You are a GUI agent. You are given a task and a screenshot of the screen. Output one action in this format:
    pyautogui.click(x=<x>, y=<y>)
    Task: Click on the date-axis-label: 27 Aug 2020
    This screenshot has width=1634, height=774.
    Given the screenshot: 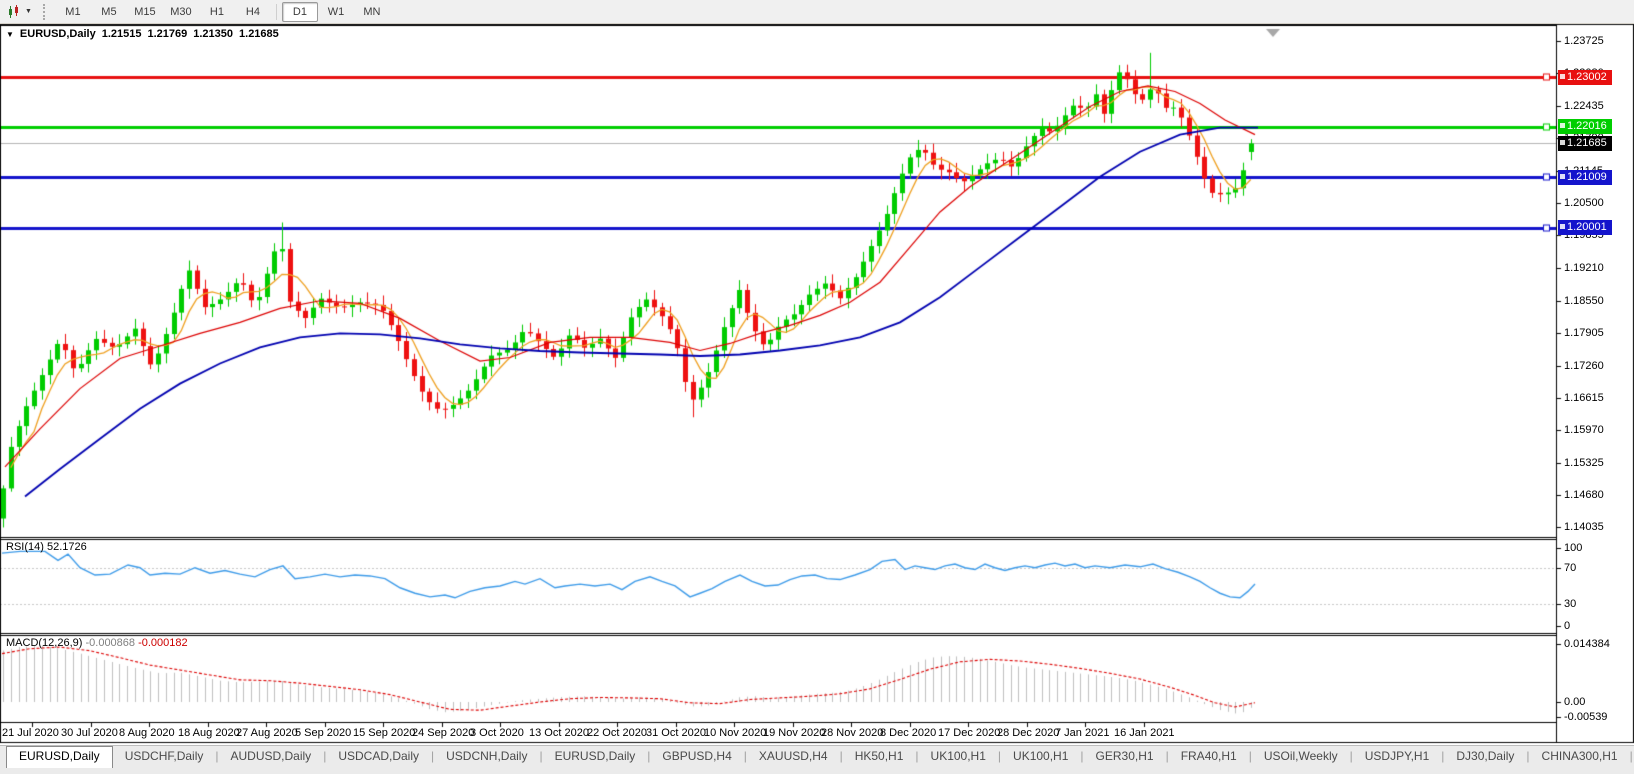 What is the action you would take?
    pyautogui.click(x=267, y=733)
    